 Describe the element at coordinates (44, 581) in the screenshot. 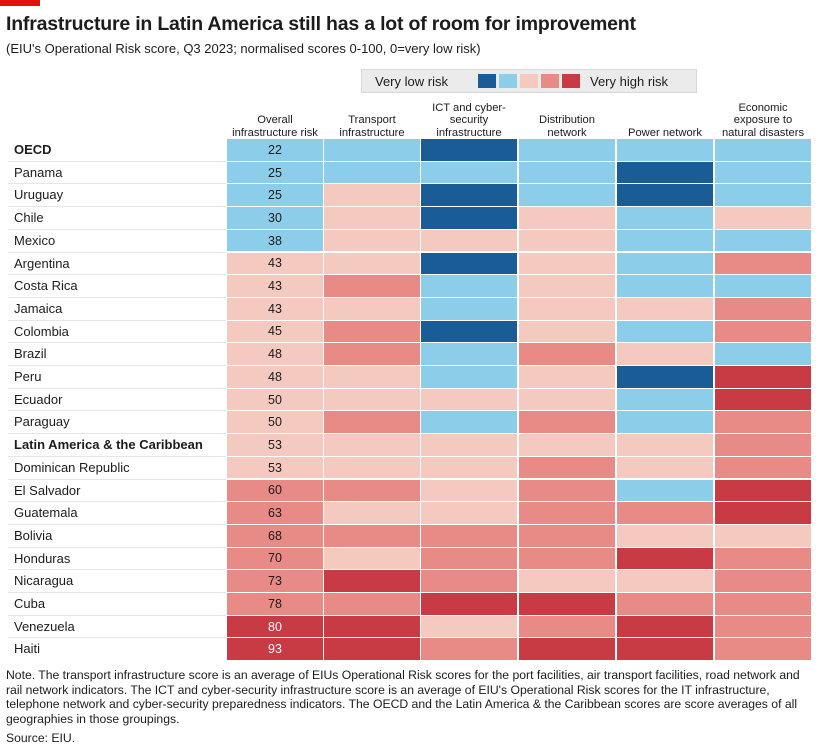

I see `row-label: Nicaragua` at that location.